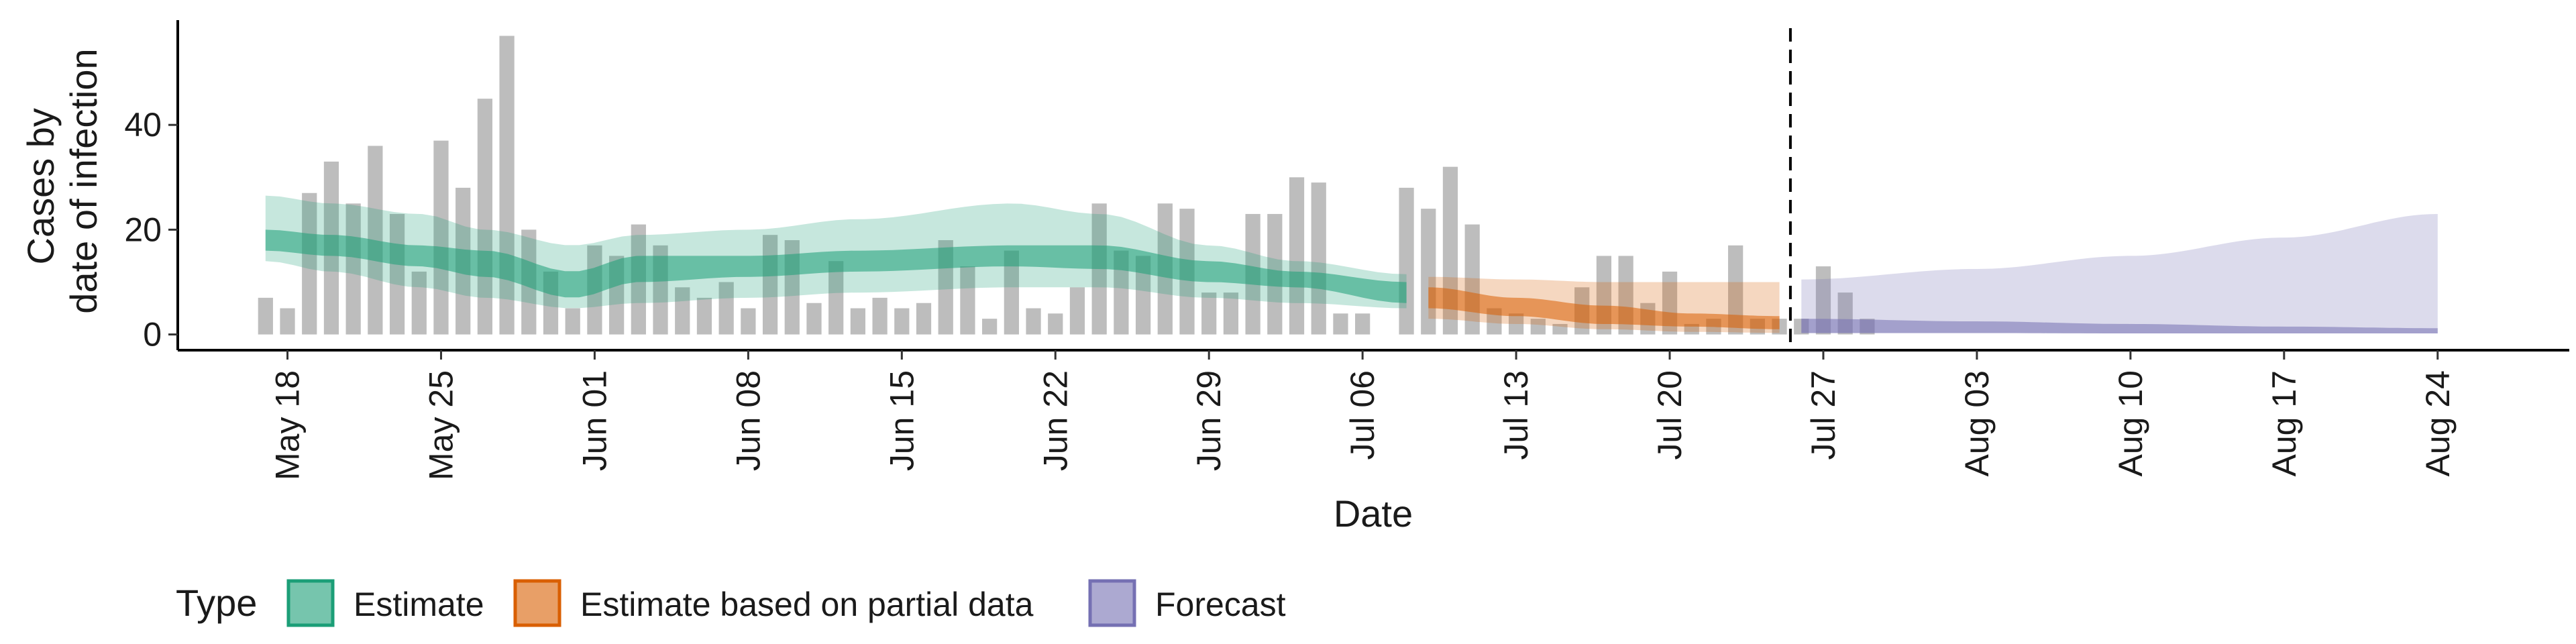 The height and width of the screenshot is (644, 2576). I want to click on ribbon-inner-estimate, so click(836, 266).